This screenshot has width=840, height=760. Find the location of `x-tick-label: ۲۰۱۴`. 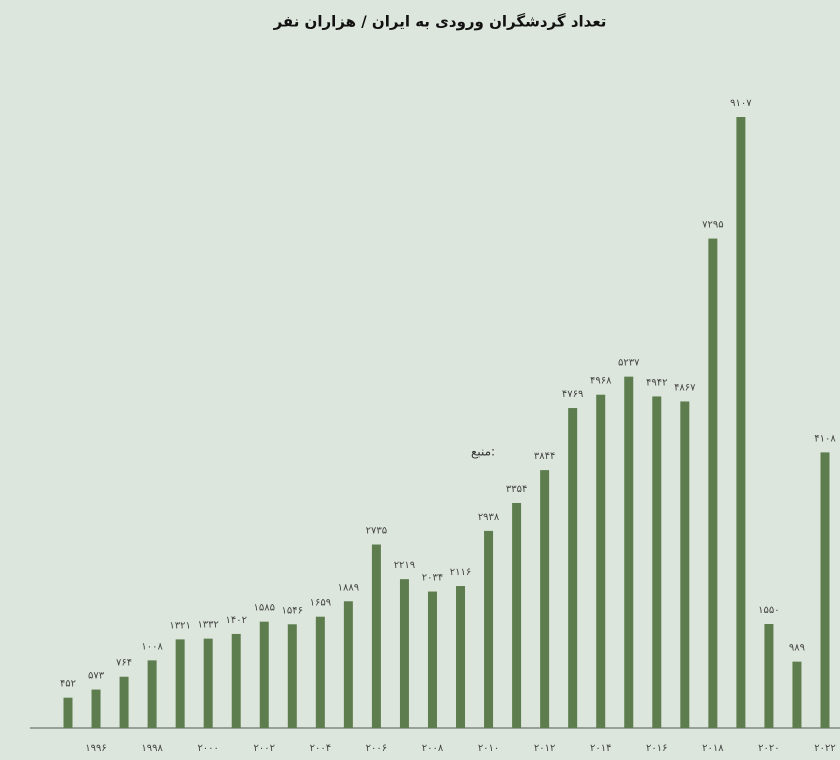

x-tick-label: ۲۰۱۴ is located at coordinates (600, 748).